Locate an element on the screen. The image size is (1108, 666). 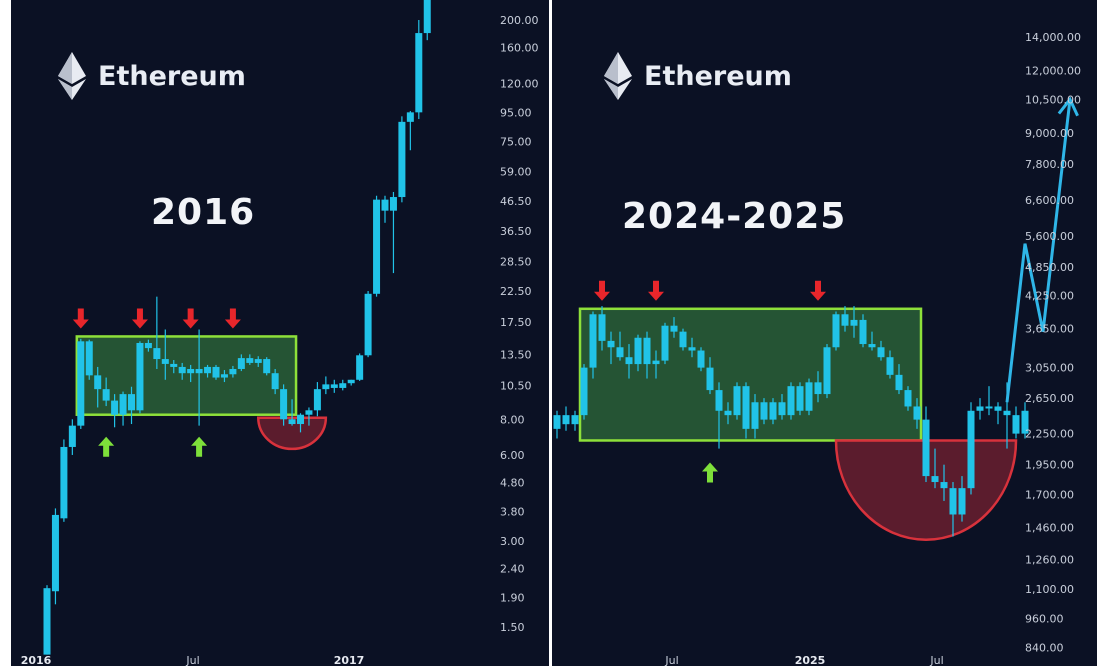
y-tick-label: 200.00 is located at coordinates (519, 20).